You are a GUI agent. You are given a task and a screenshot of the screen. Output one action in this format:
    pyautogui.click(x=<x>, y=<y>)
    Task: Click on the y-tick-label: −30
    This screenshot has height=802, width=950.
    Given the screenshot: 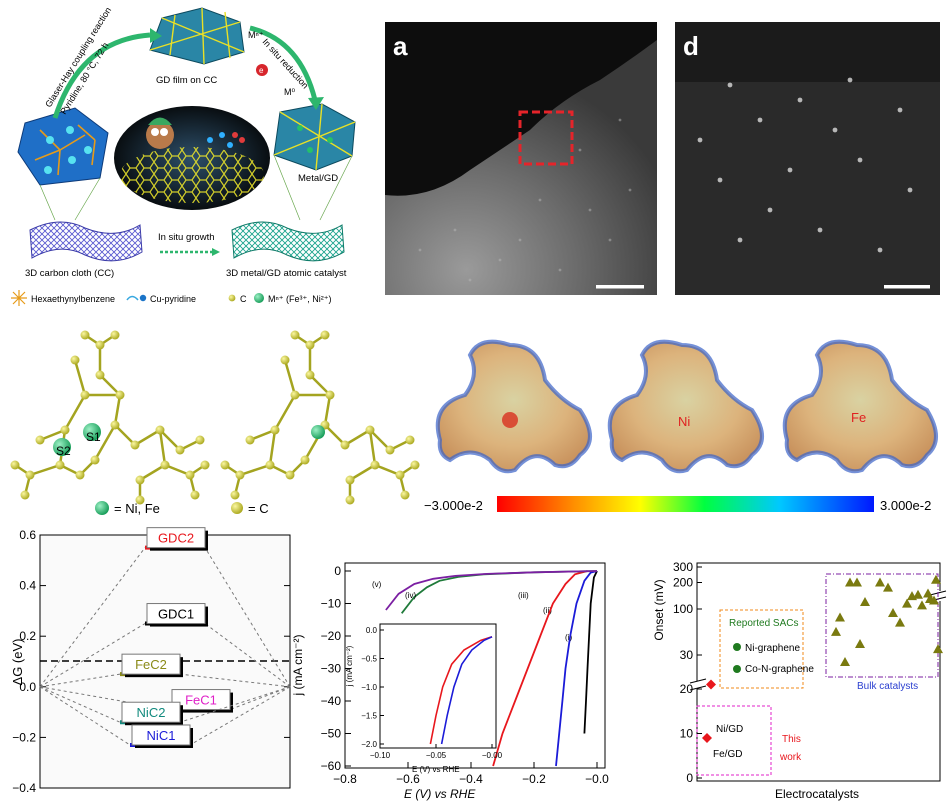 What is the action you would take?
    pyautogui.click(x=331, y=669)
    